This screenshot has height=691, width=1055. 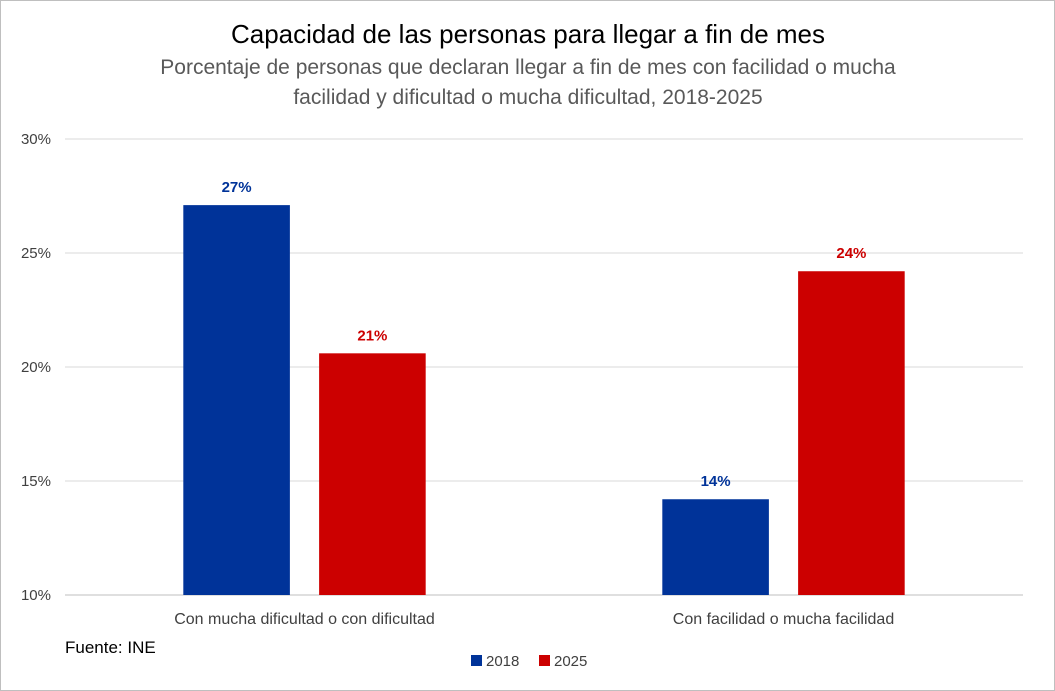 I want to click on y-tick-label: 15%, so click(x=36, y=481).